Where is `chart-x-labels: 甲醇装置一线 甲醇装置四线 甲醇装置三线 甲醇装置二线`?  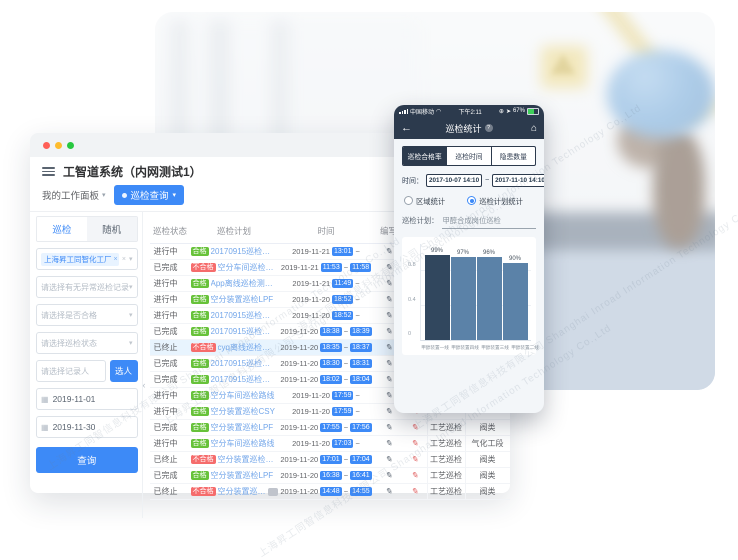
chart-x-labels: 甲醇装置一线 甲醇装置四线 甲醇装置三线 甲醇装置二线 is located at coordinates (473, 346).